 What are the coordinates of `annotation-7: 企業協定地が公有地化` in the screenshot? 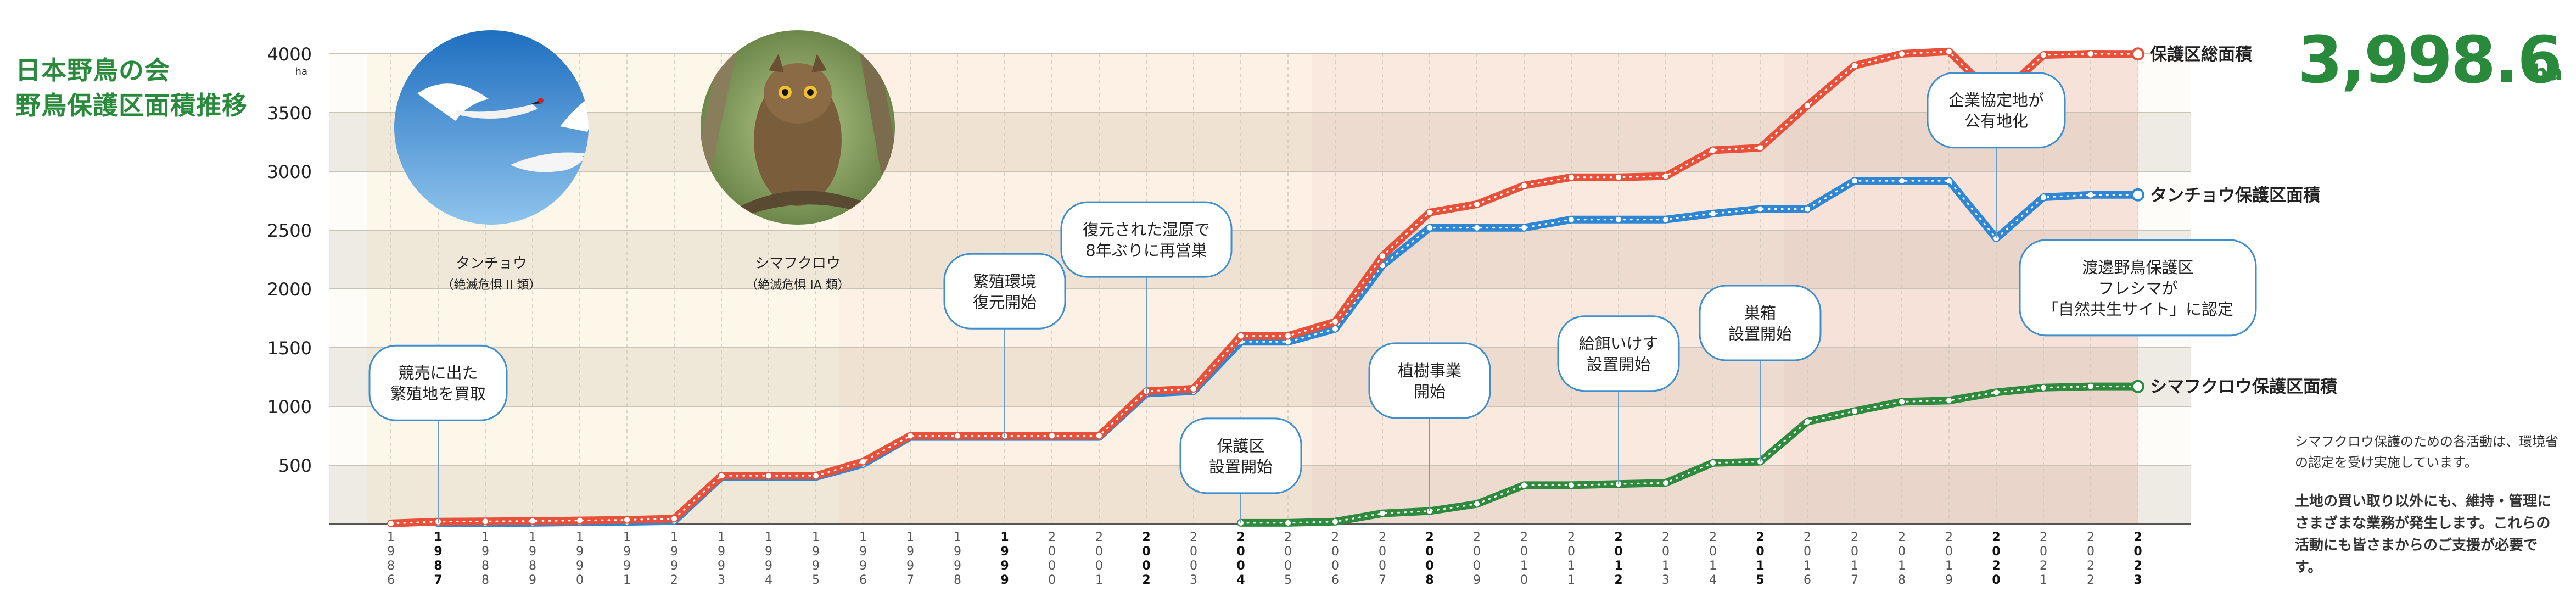 It's located at (1996, 155).